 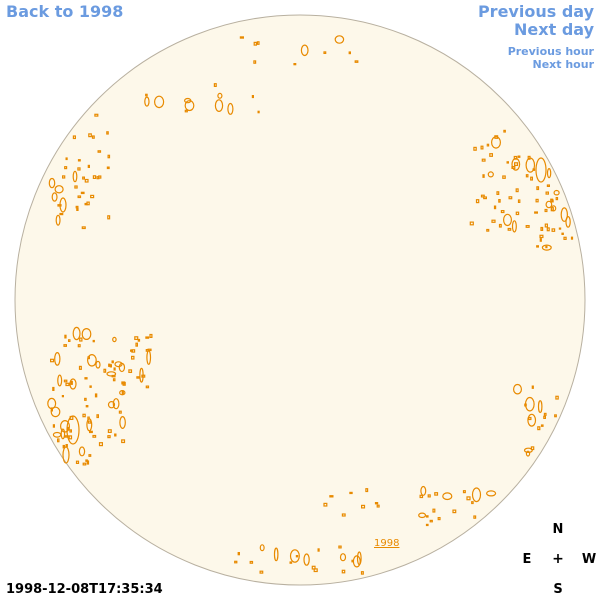 I want to click on previous-hour-link: Previous hour, so click(x=550, y=51).